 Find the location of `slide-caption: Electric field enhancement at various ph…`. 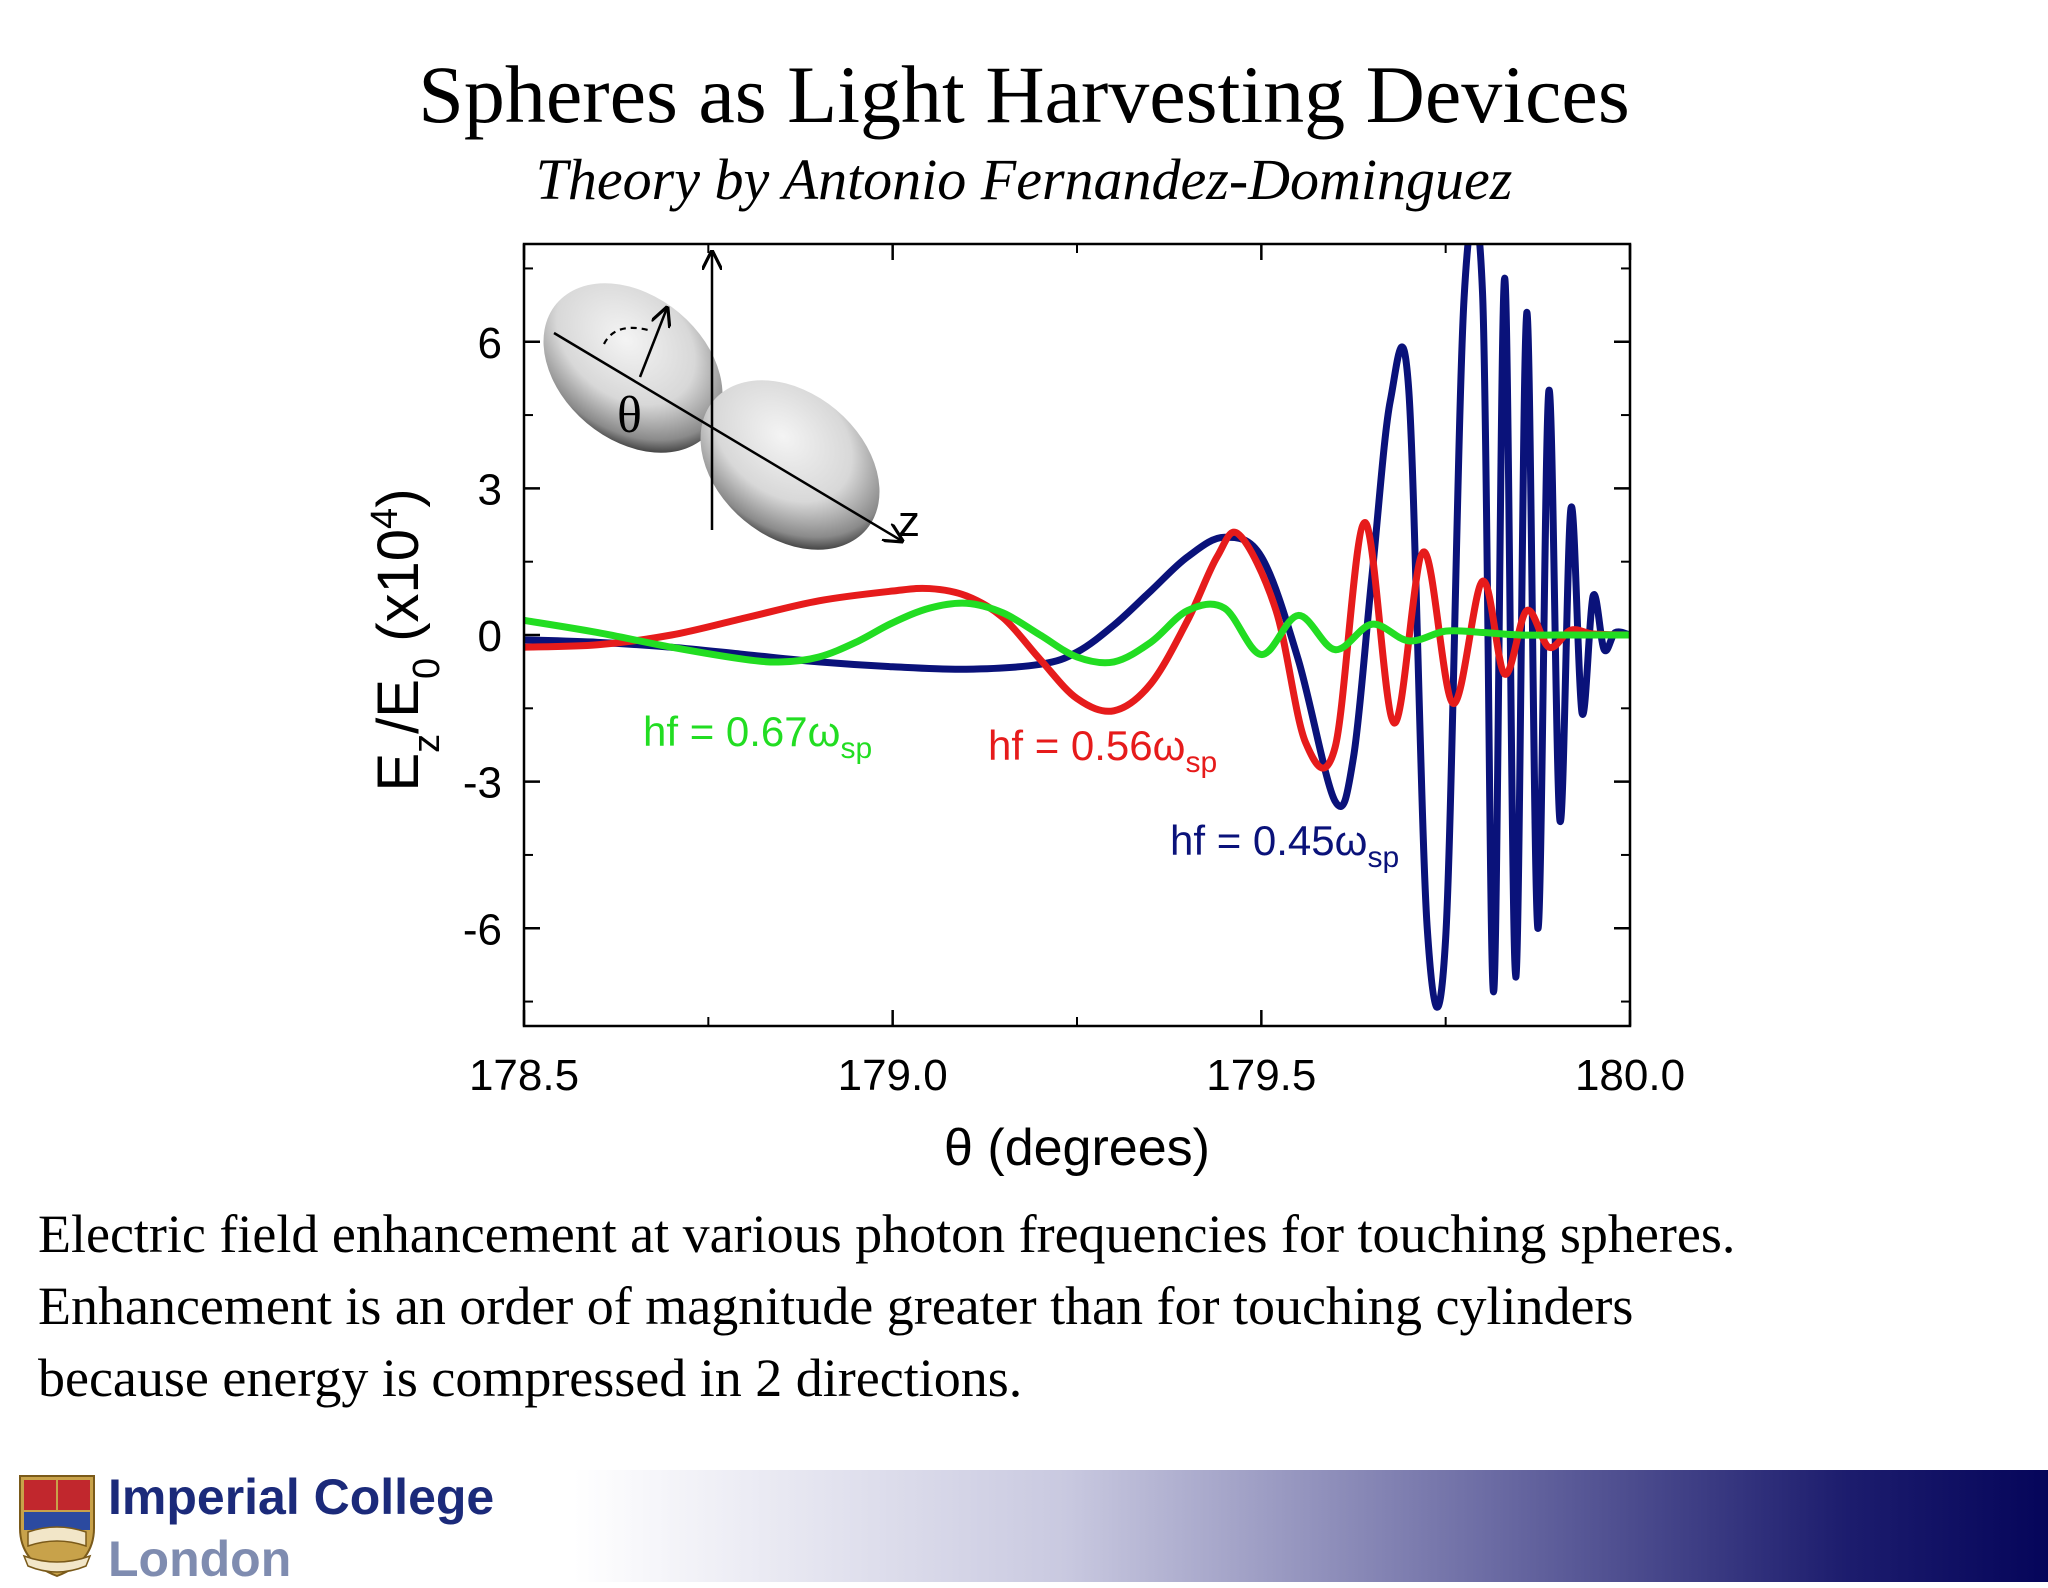

slide-caption: Electric field enhancement at various ph… is located at coordinates (1033, 1306).